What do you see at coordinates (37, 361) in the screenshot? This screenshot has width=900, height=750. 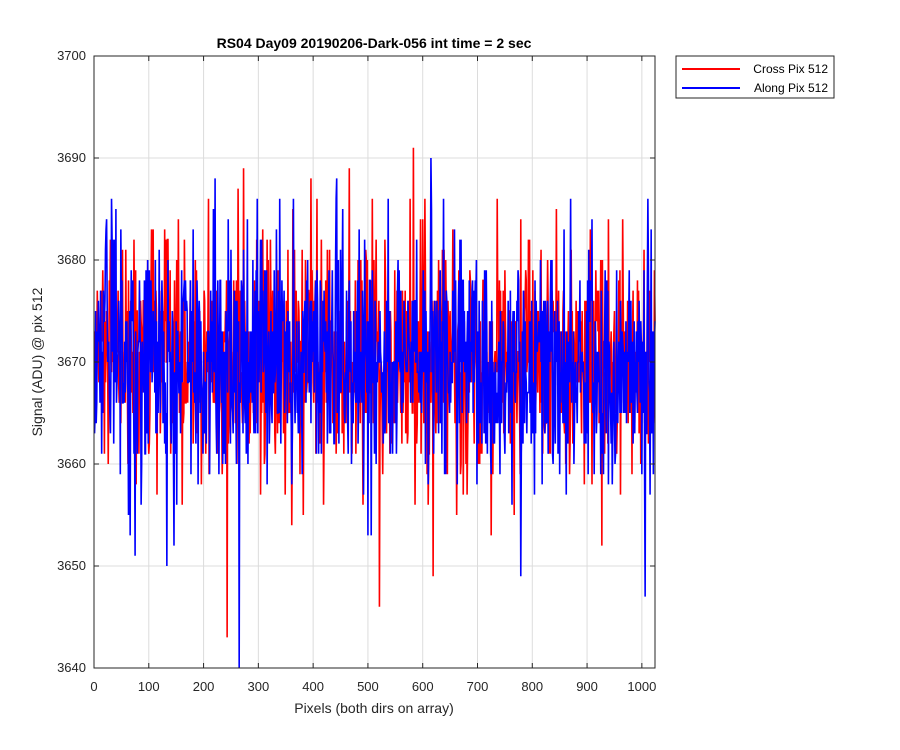 I see `y-axis-label: Signal (ADU) @ pix 512` at bounding box center [37, 361].